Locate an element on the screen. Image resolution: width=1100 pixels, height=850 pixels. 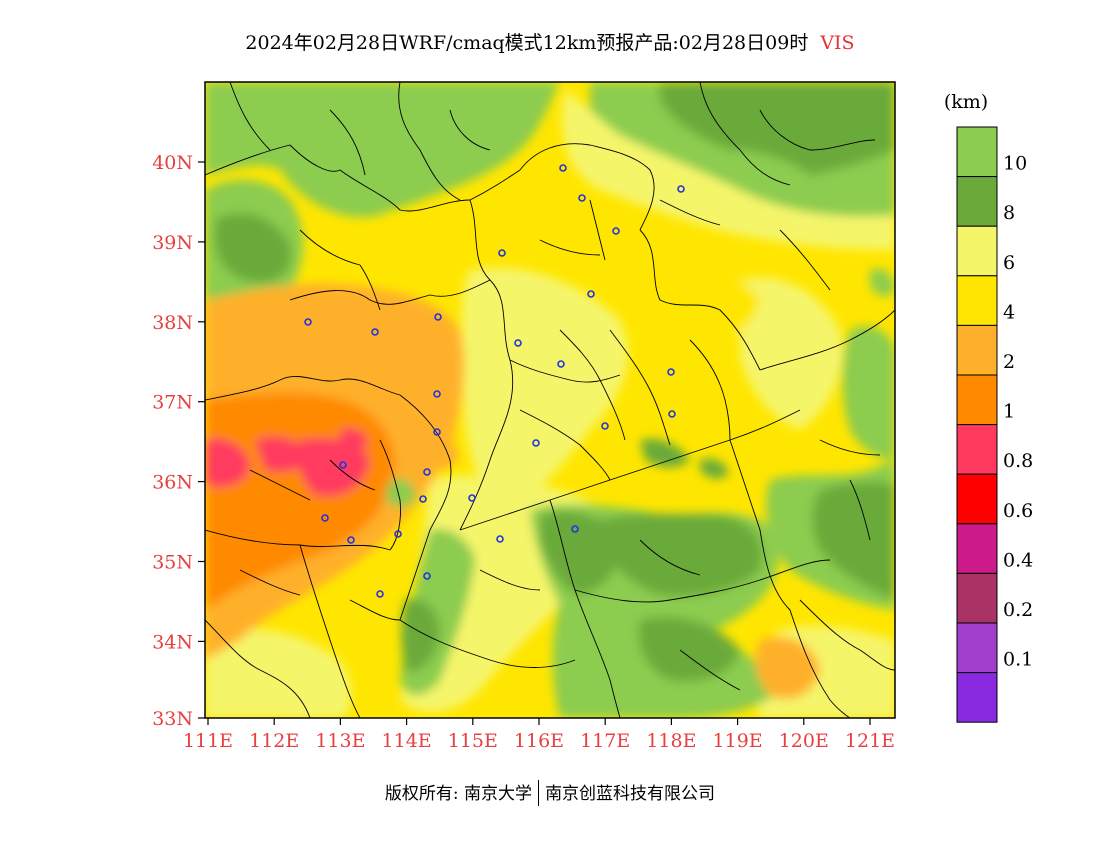
colorbar-label: 8 is located at coordinates (1009, 213).